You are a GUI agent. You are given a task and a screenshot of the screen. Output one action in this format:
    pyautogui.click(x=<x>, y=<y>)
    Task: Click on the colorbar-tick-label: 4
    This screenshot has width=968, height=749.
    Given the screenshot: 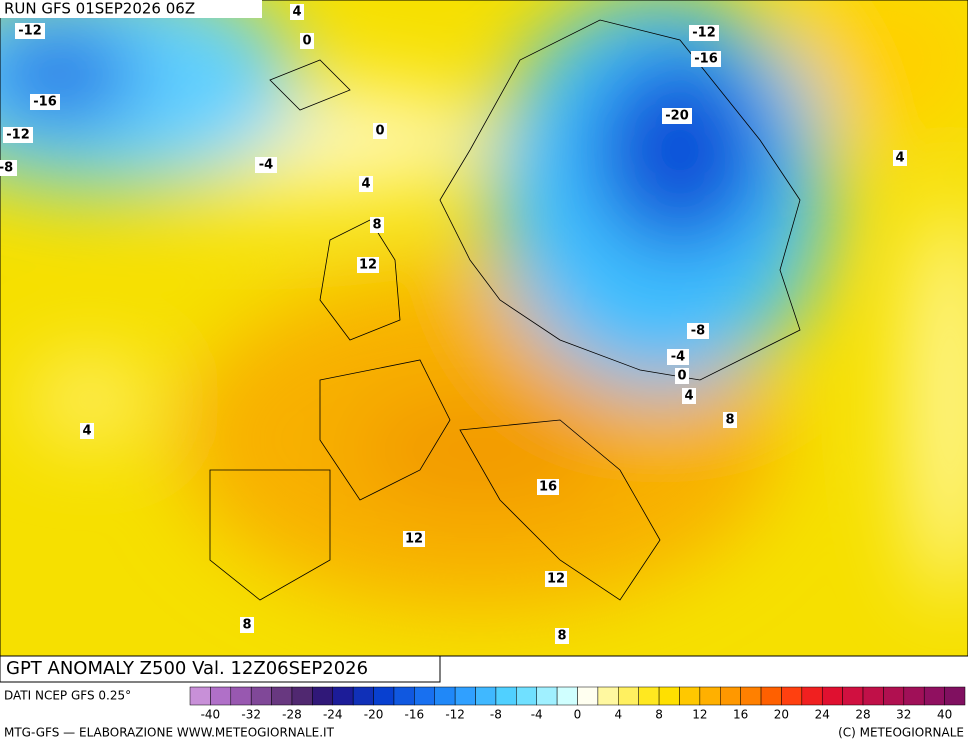 What is the action you would take?
    pyautogui.click(x=618, y=715)
    